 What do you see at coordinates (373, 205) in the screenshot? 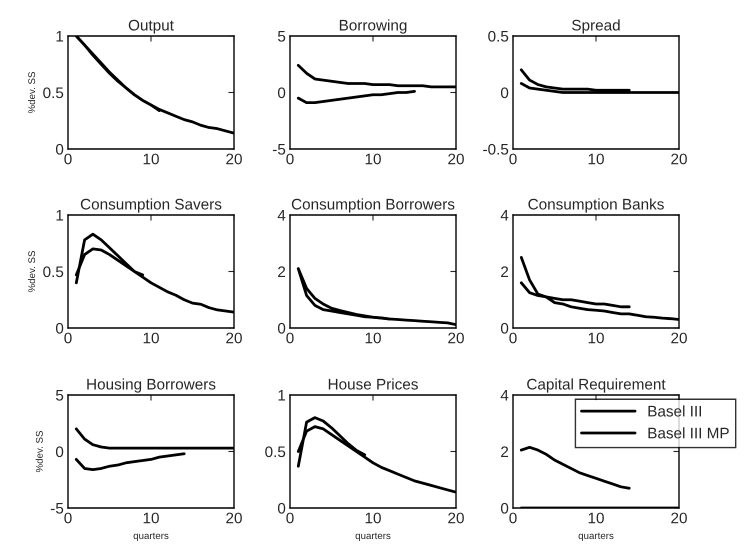
I see `chart-title: Consumption Borrowers` at bounding box center [373, 205].